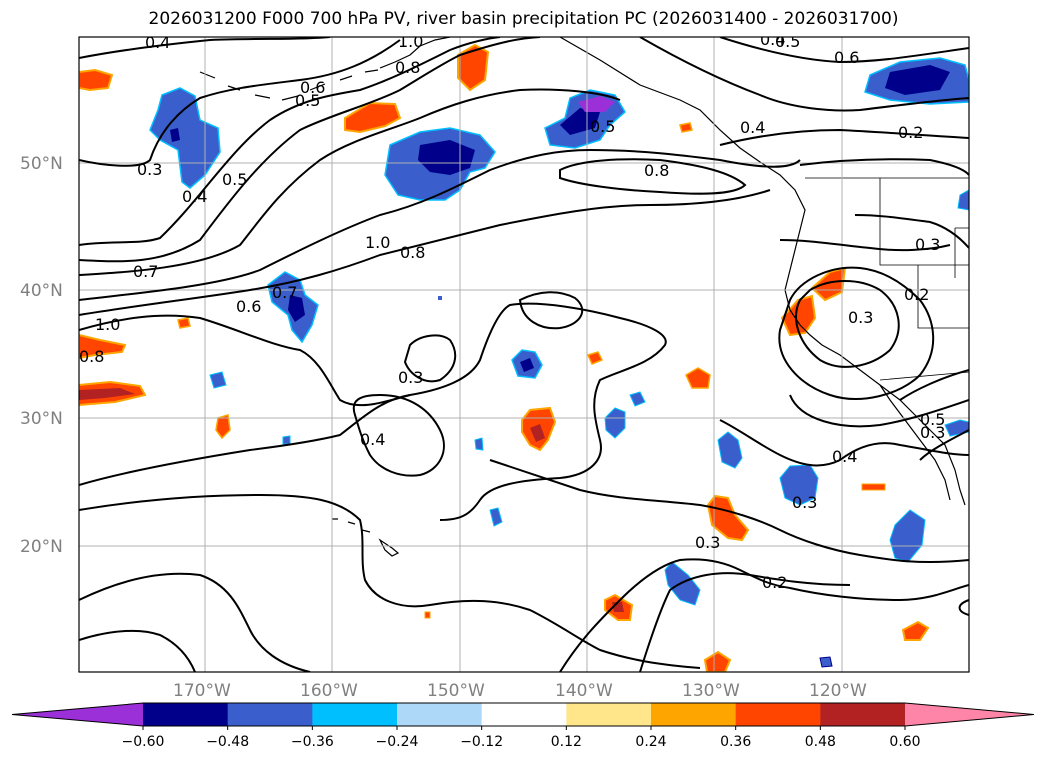 This screenshot has width=1047, height=765. What do you see at coordinates (838, 691) in the screenshot?
I see `lon-label: 120°W` at bounding box center [838, 691].